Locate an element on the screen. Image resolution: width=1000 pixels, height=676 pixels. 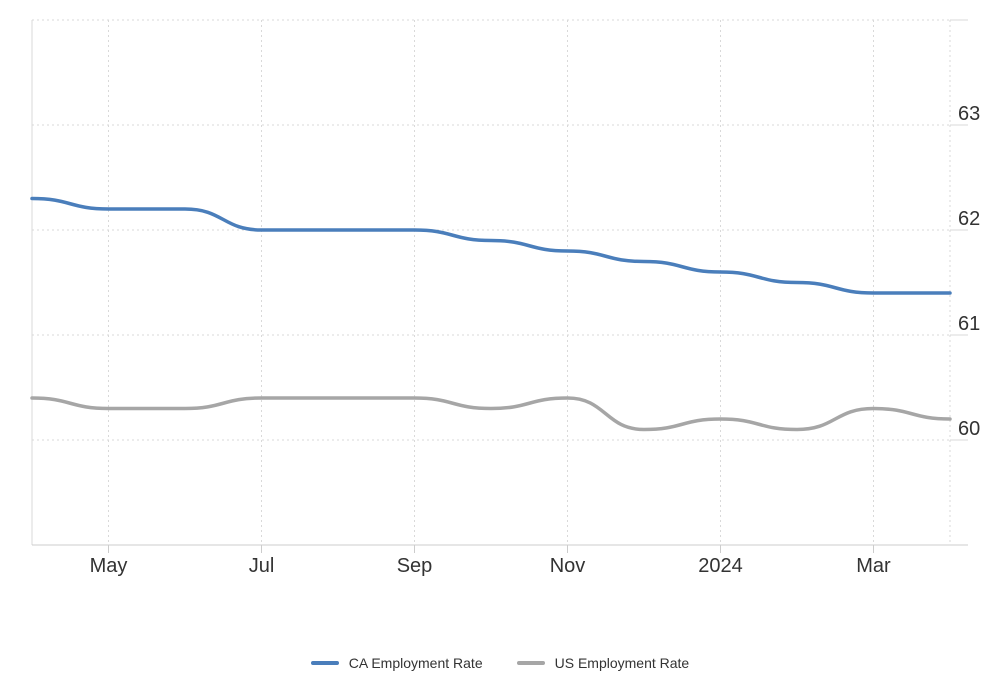
x-tick-label: Mar is located at coordinates (873, 566).